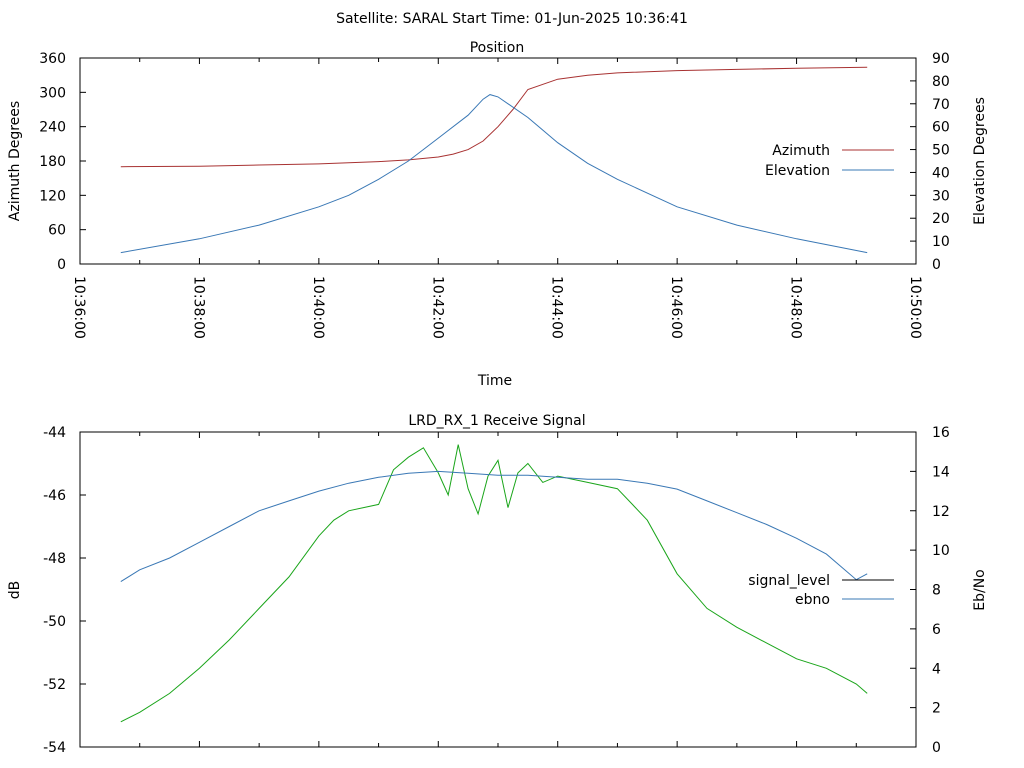  What do you see at coordinates (15, 161) in the screenshot?
I see `position-y-label: Azimuth Degrees` at bounding box center [15, 161].